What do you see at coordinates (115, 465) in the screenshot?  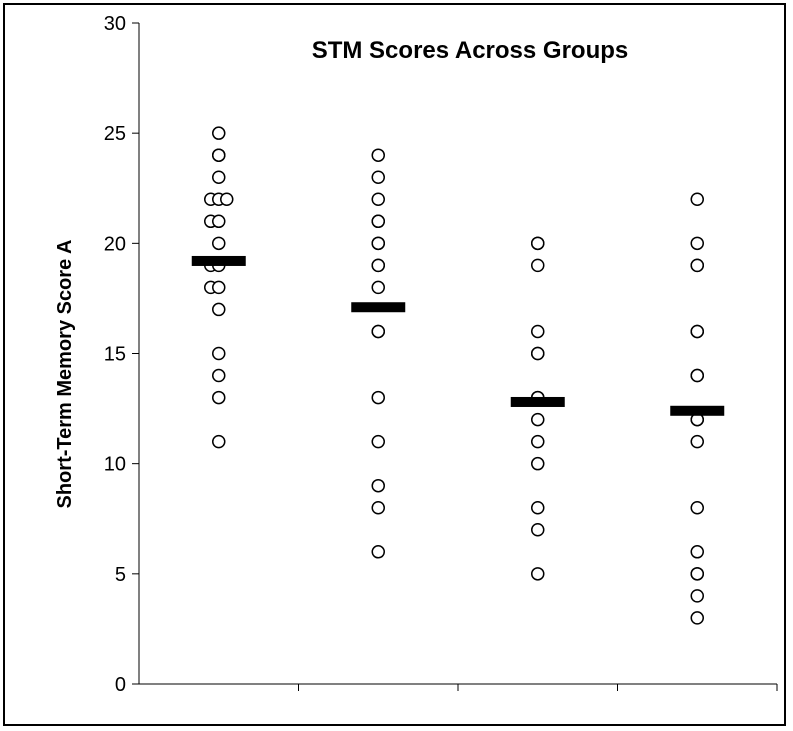 I see `y-tick-label-10: 10` at bounding box center [115, 465].